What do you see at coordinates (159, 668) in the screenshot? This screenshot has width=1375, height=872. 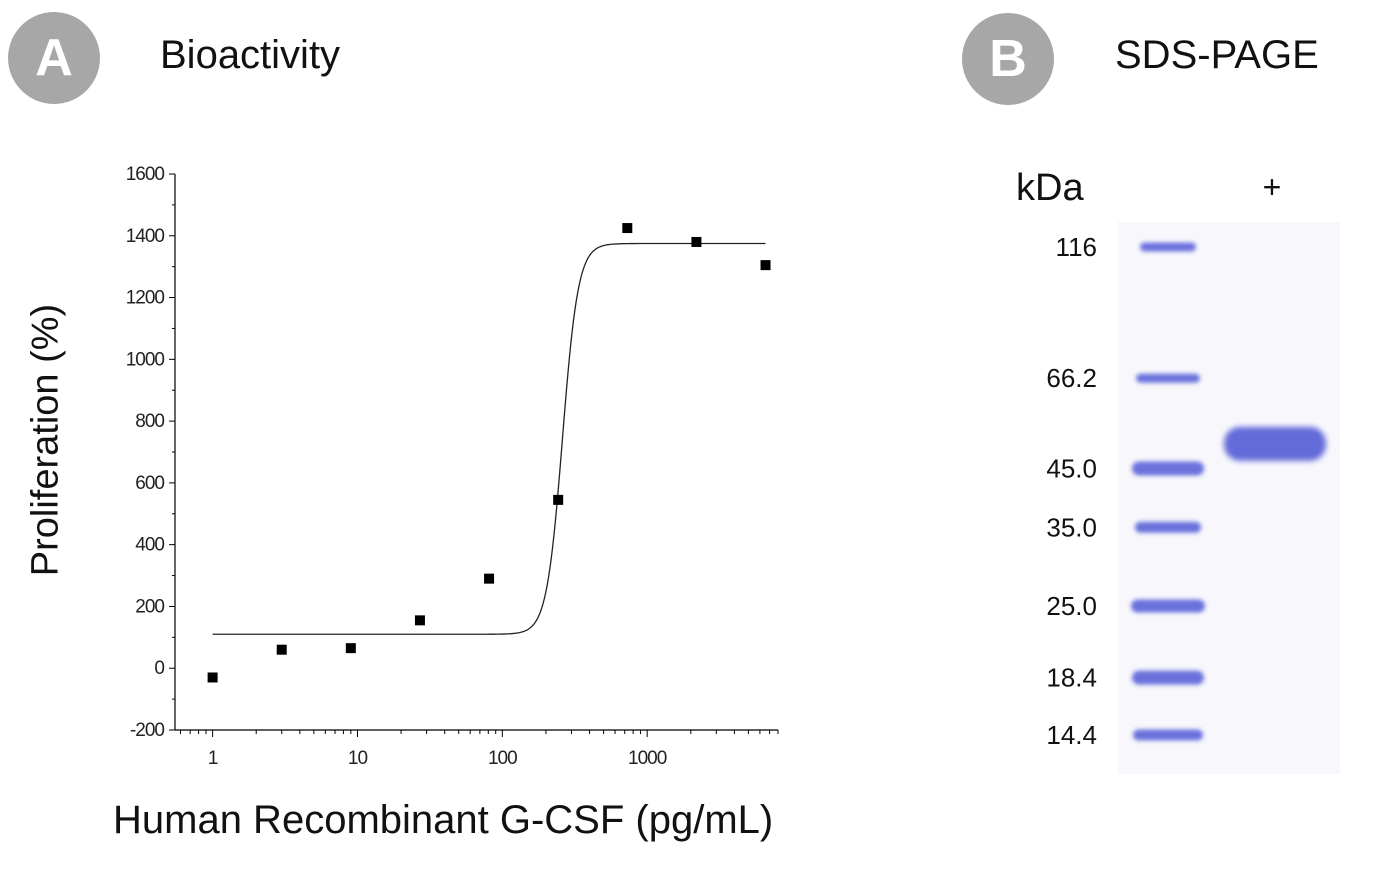 I see `y-tick-label: 0` at bounding box center [159, 668].